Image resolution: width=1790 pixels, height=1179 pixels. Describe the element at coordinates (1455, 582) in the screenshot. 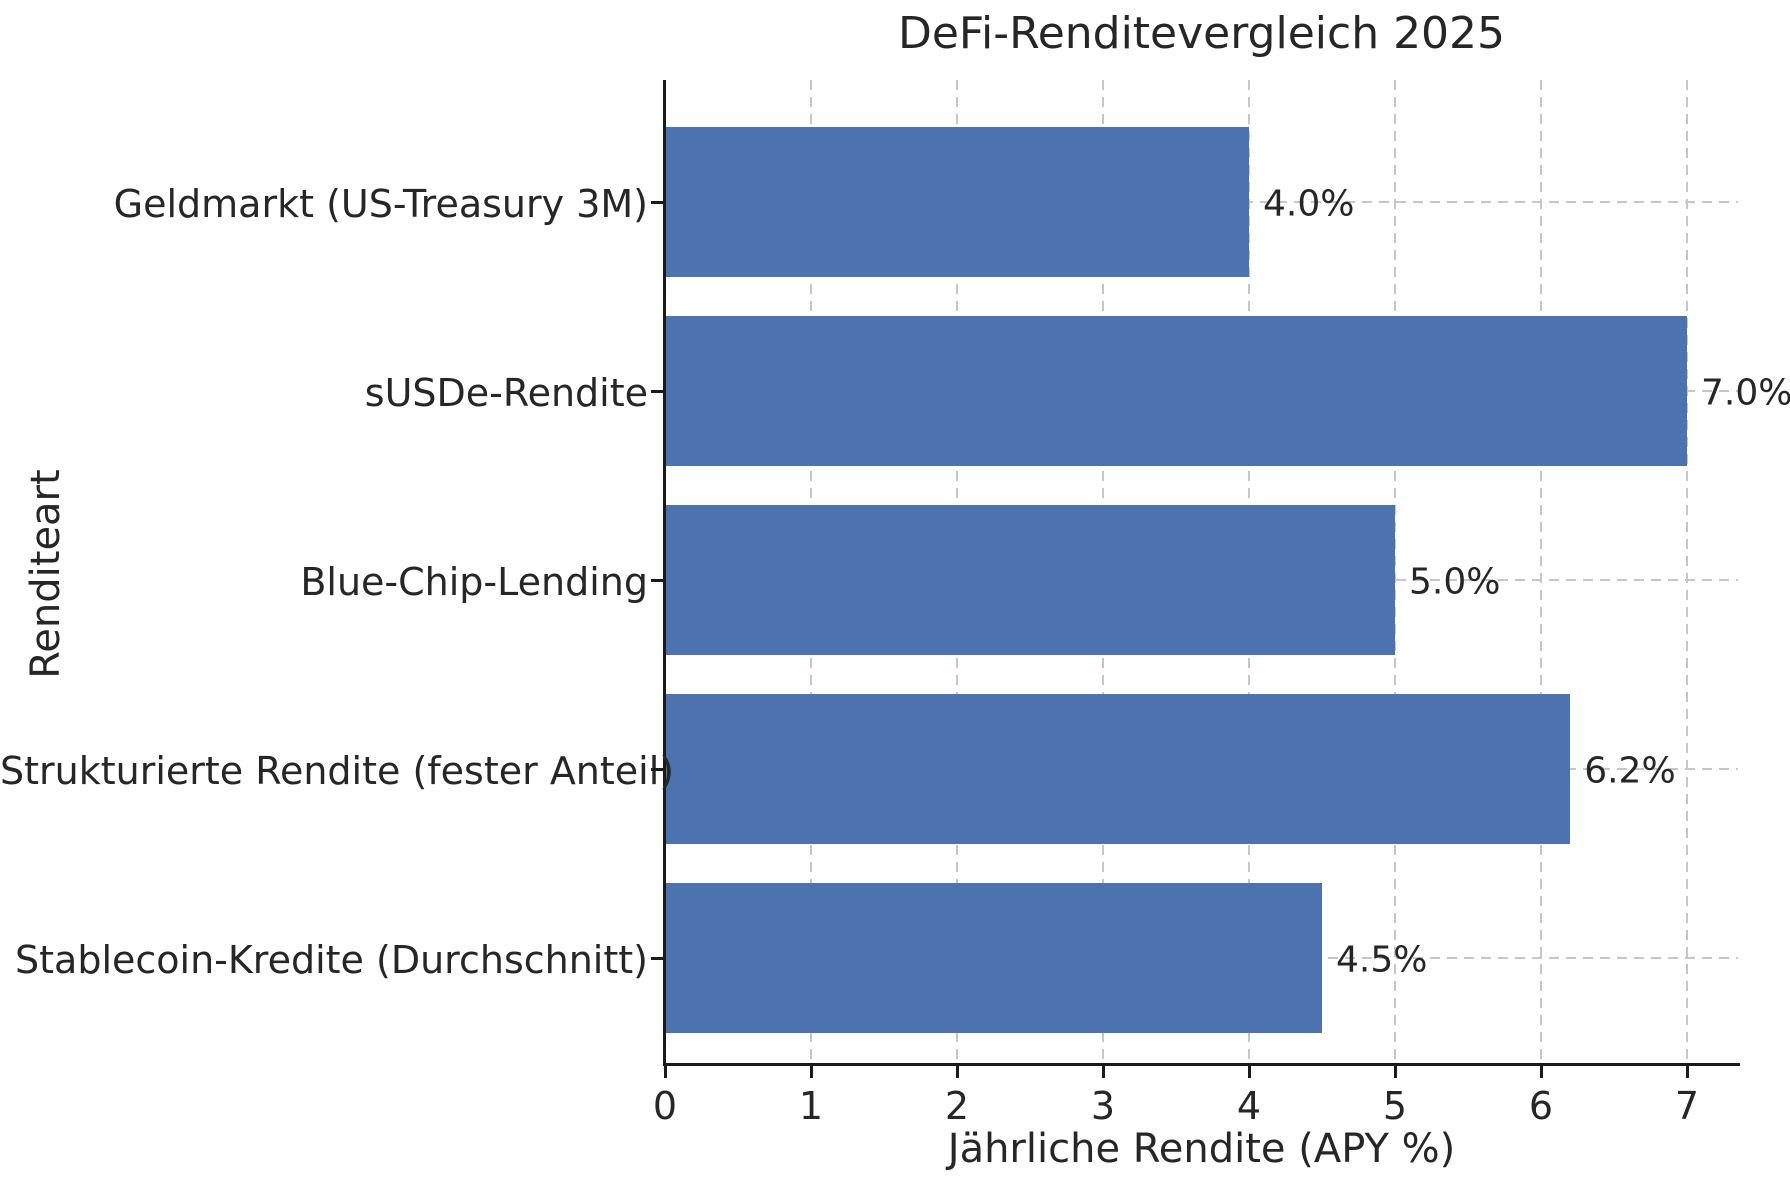

I see `bar-value-label: 5.0%` at that location.